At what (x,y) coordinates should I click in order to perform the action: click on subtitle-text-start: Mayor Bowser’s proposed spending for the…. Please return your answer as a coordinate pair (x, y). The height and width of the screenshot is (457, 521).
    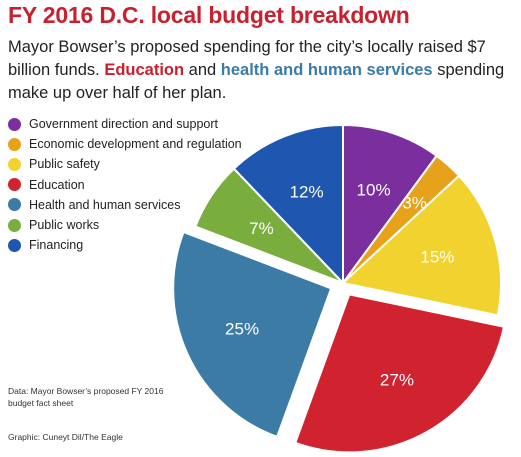
    Looking at the image, I should click on (247, 58).